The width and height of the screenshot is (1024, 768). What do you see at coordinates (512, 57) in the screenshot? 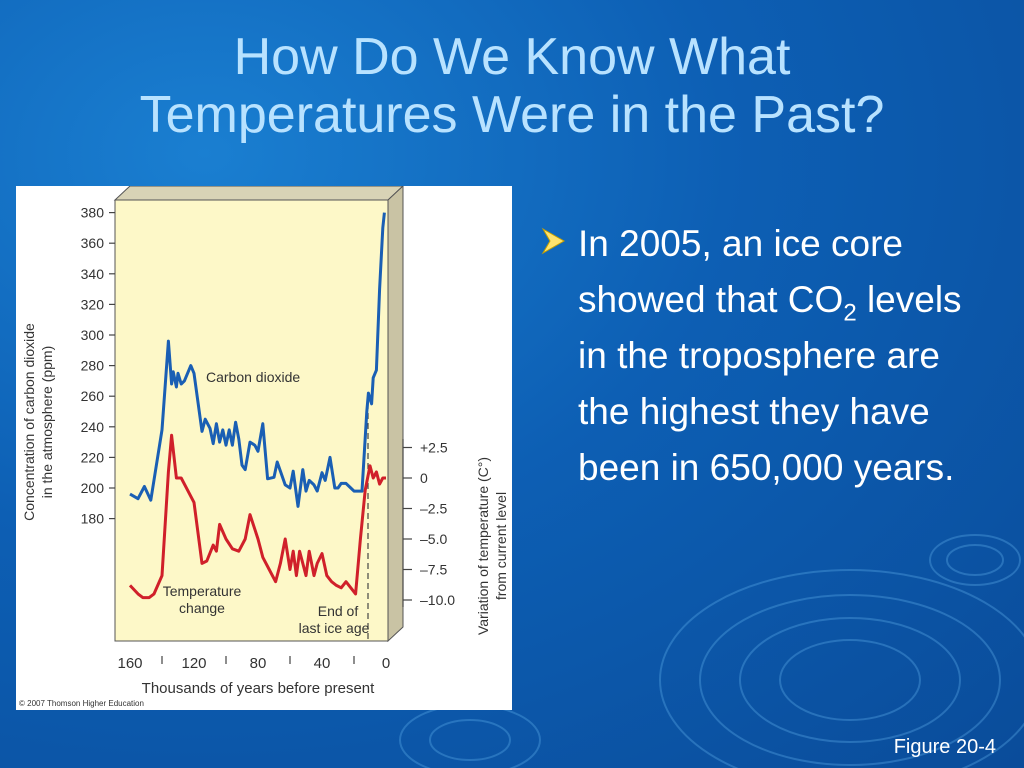
I see `slide-title-line-1: How Do We Know What` at bounding box center [512, 57].